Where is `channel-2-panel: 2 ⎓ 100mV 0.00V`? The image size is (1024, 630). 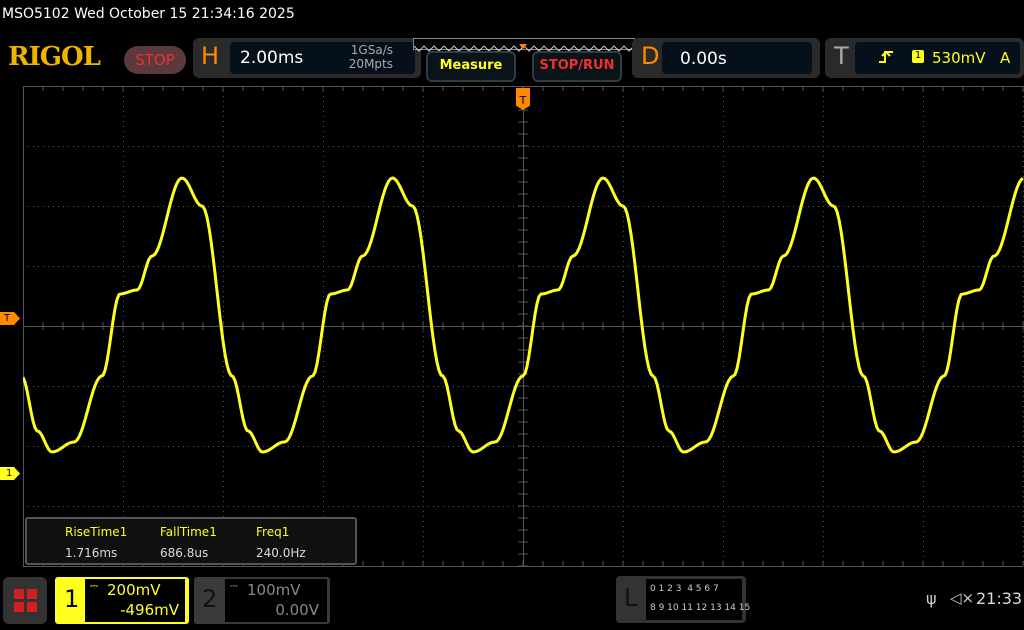 channel-2-panel: 2 ⎓ 100mV 0.00V is located at coordinates (262, 600).